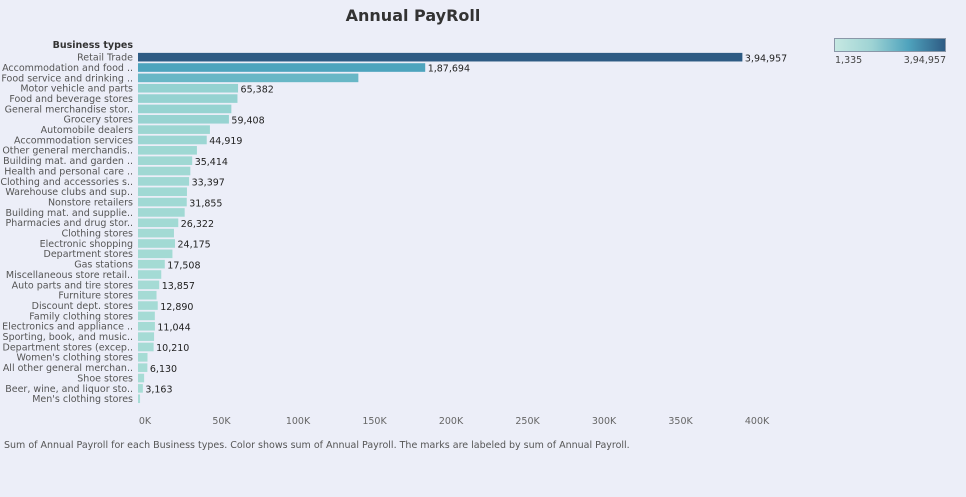  Describe the element at coordinates (69, 109) in the screenshot. I see `category-label: General merchandise stor..` at that location.